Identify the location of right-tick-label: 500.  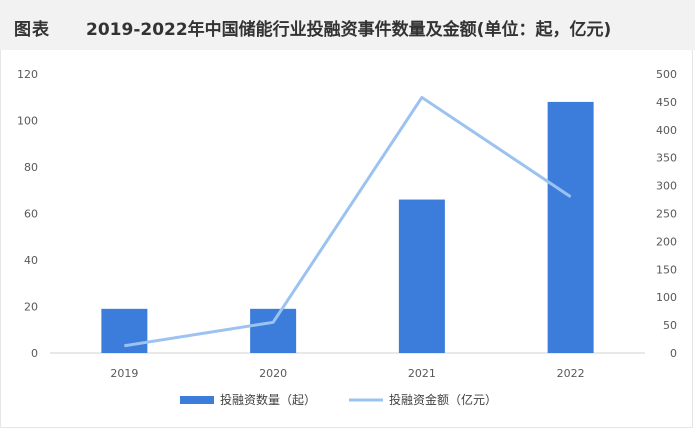
(666, 74).